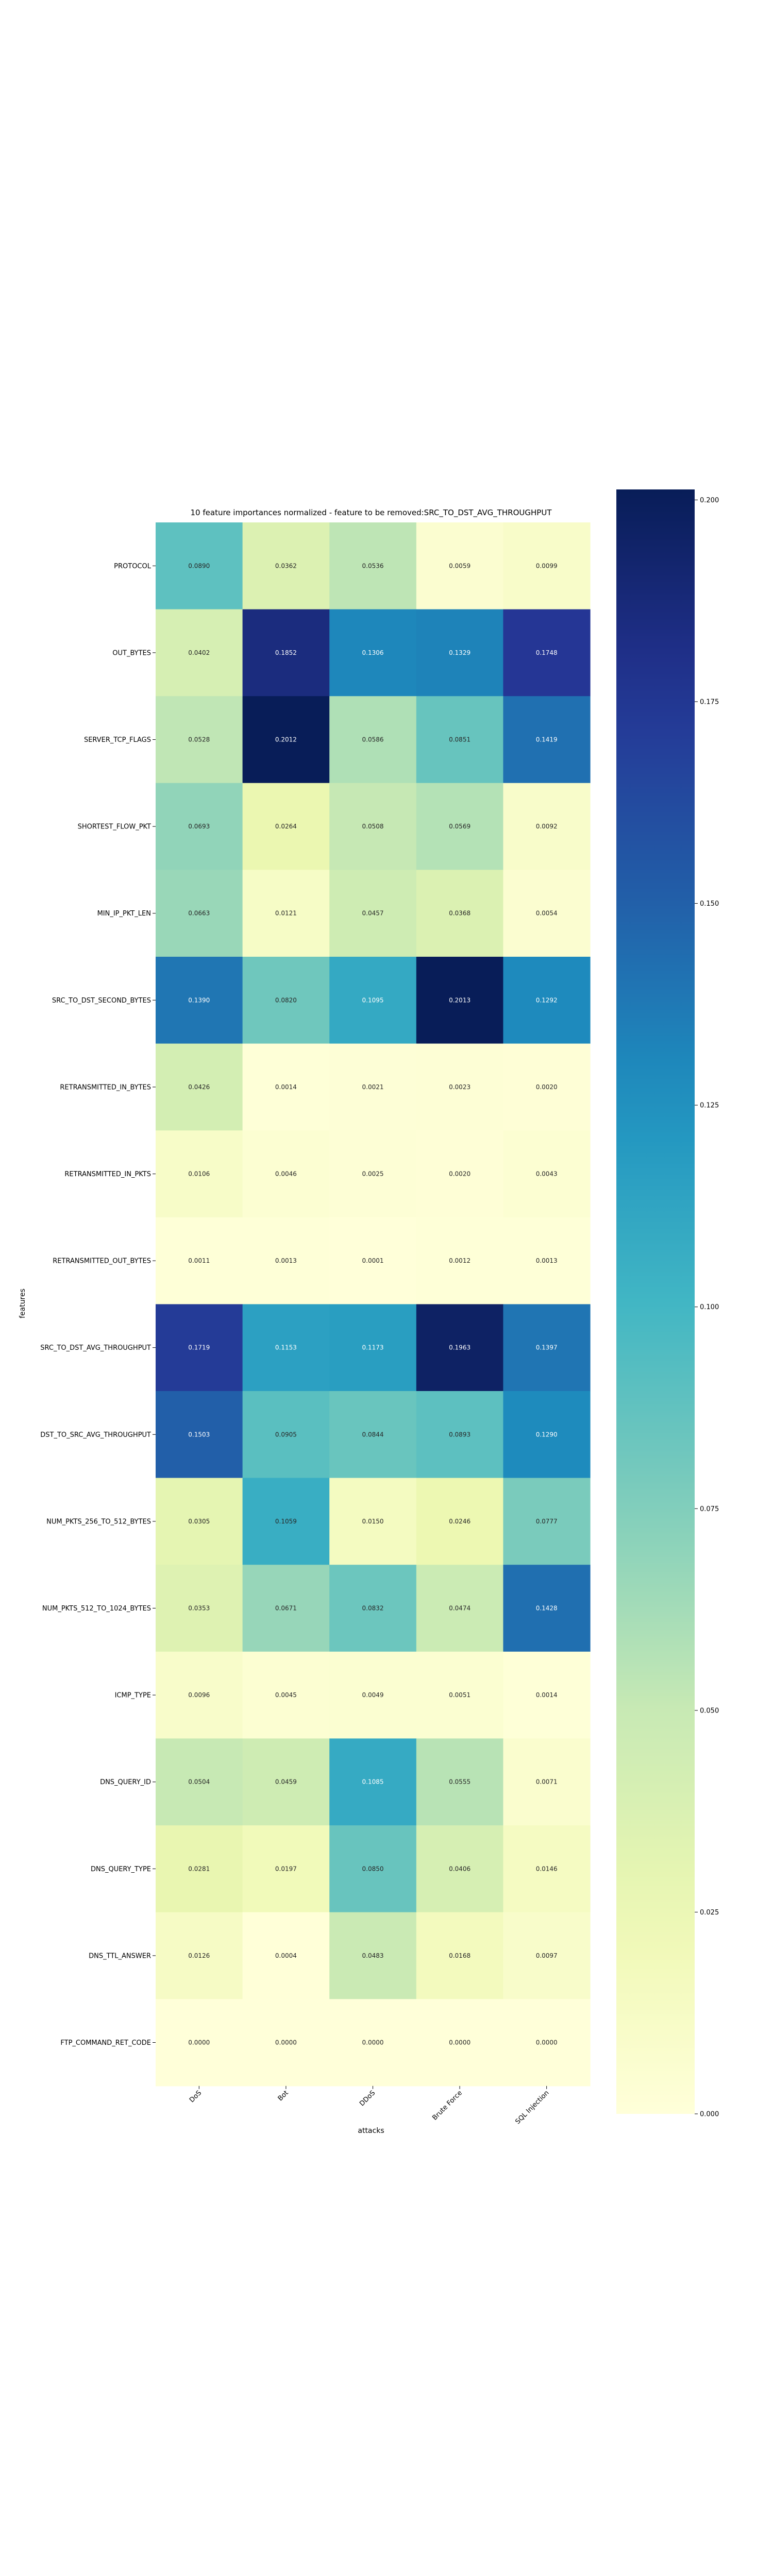 This screenshot has width=773, height=2576. Describe the element at coordinates (120, 1956) in the screenshot. I see `y-tick-label: DNS_TTL_ANSWER` at that location.